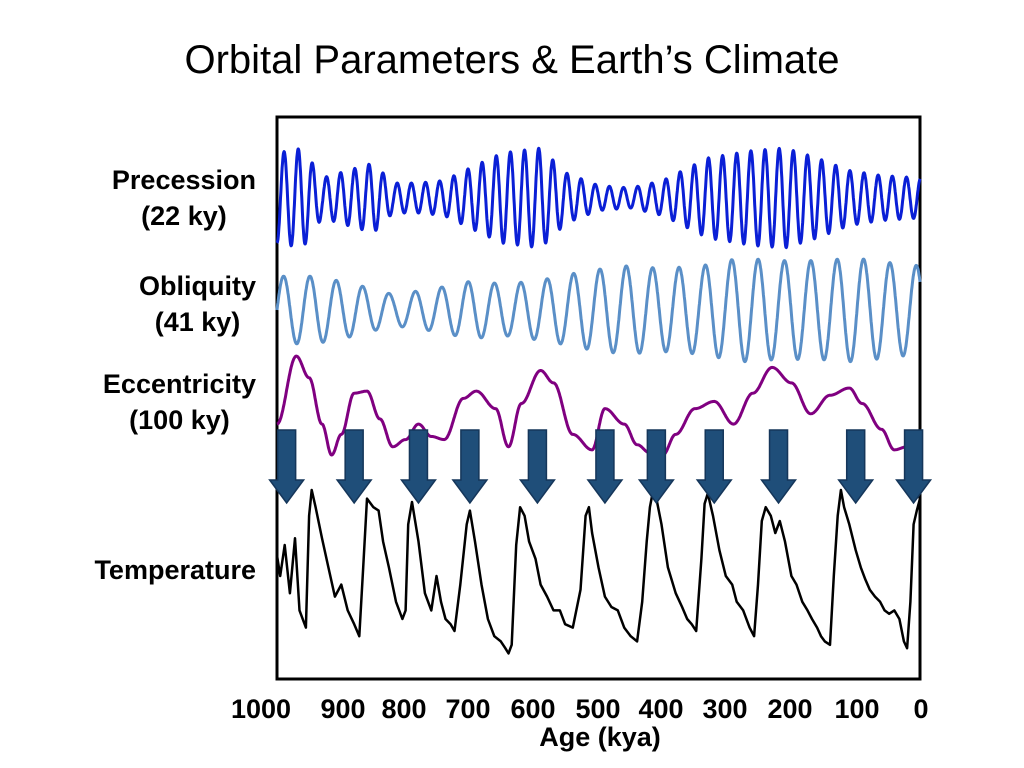 The height and width of the screenshot is (768, 1024). I want to click on x-axis-title: Age (kya), so click(600, 737).